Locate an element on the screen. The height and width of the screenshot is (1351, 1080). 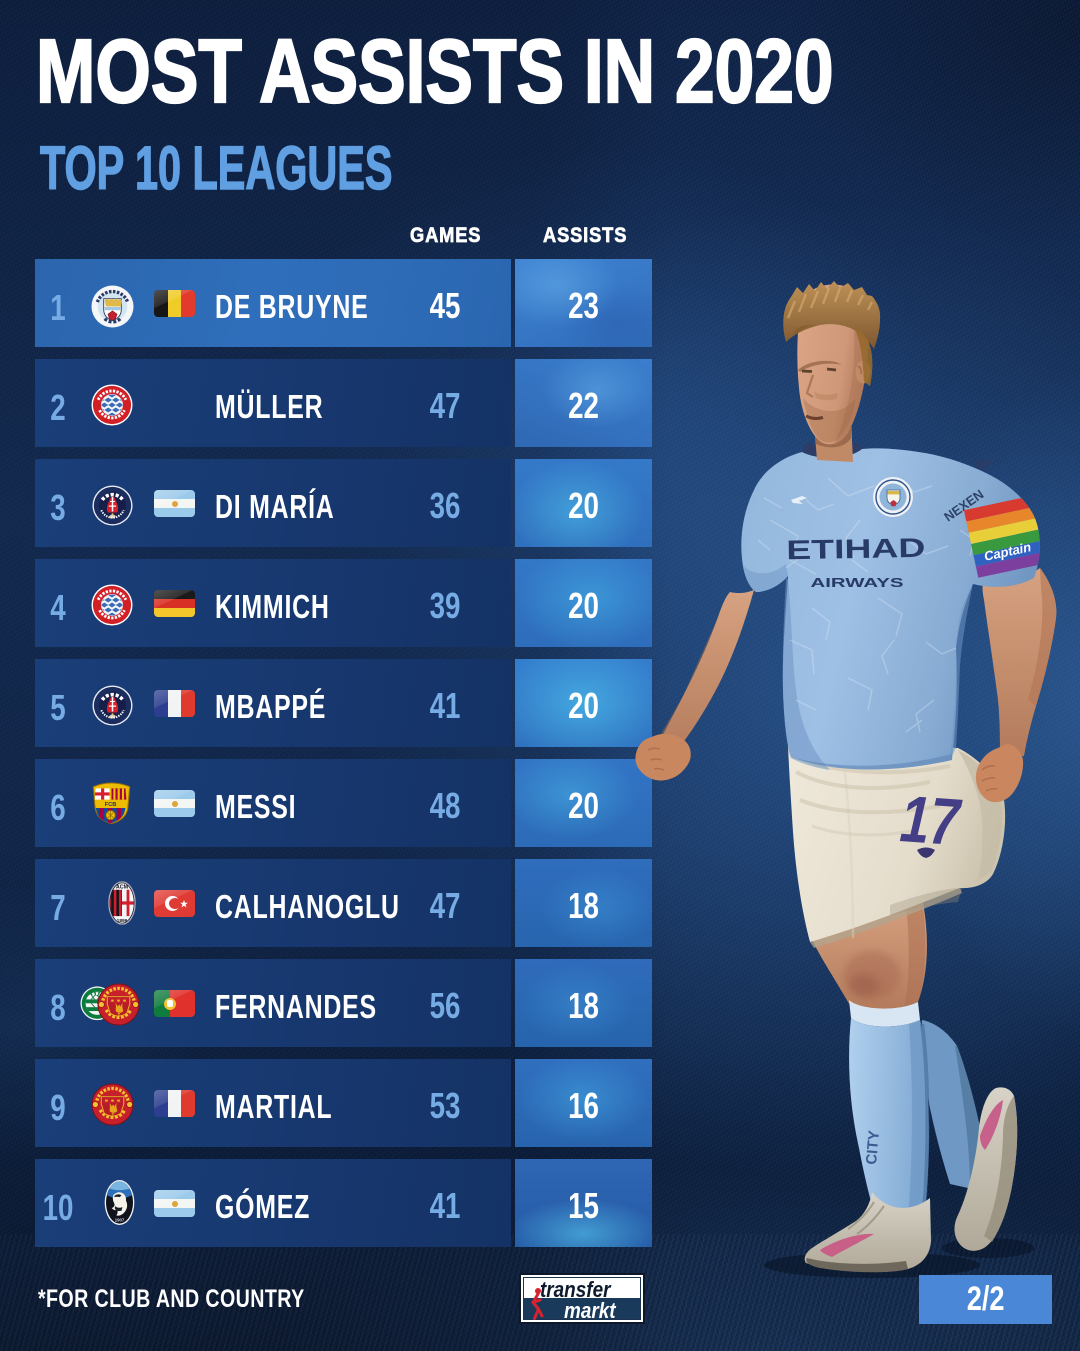
svg-text: 17 is located at coordinates (931, 821).